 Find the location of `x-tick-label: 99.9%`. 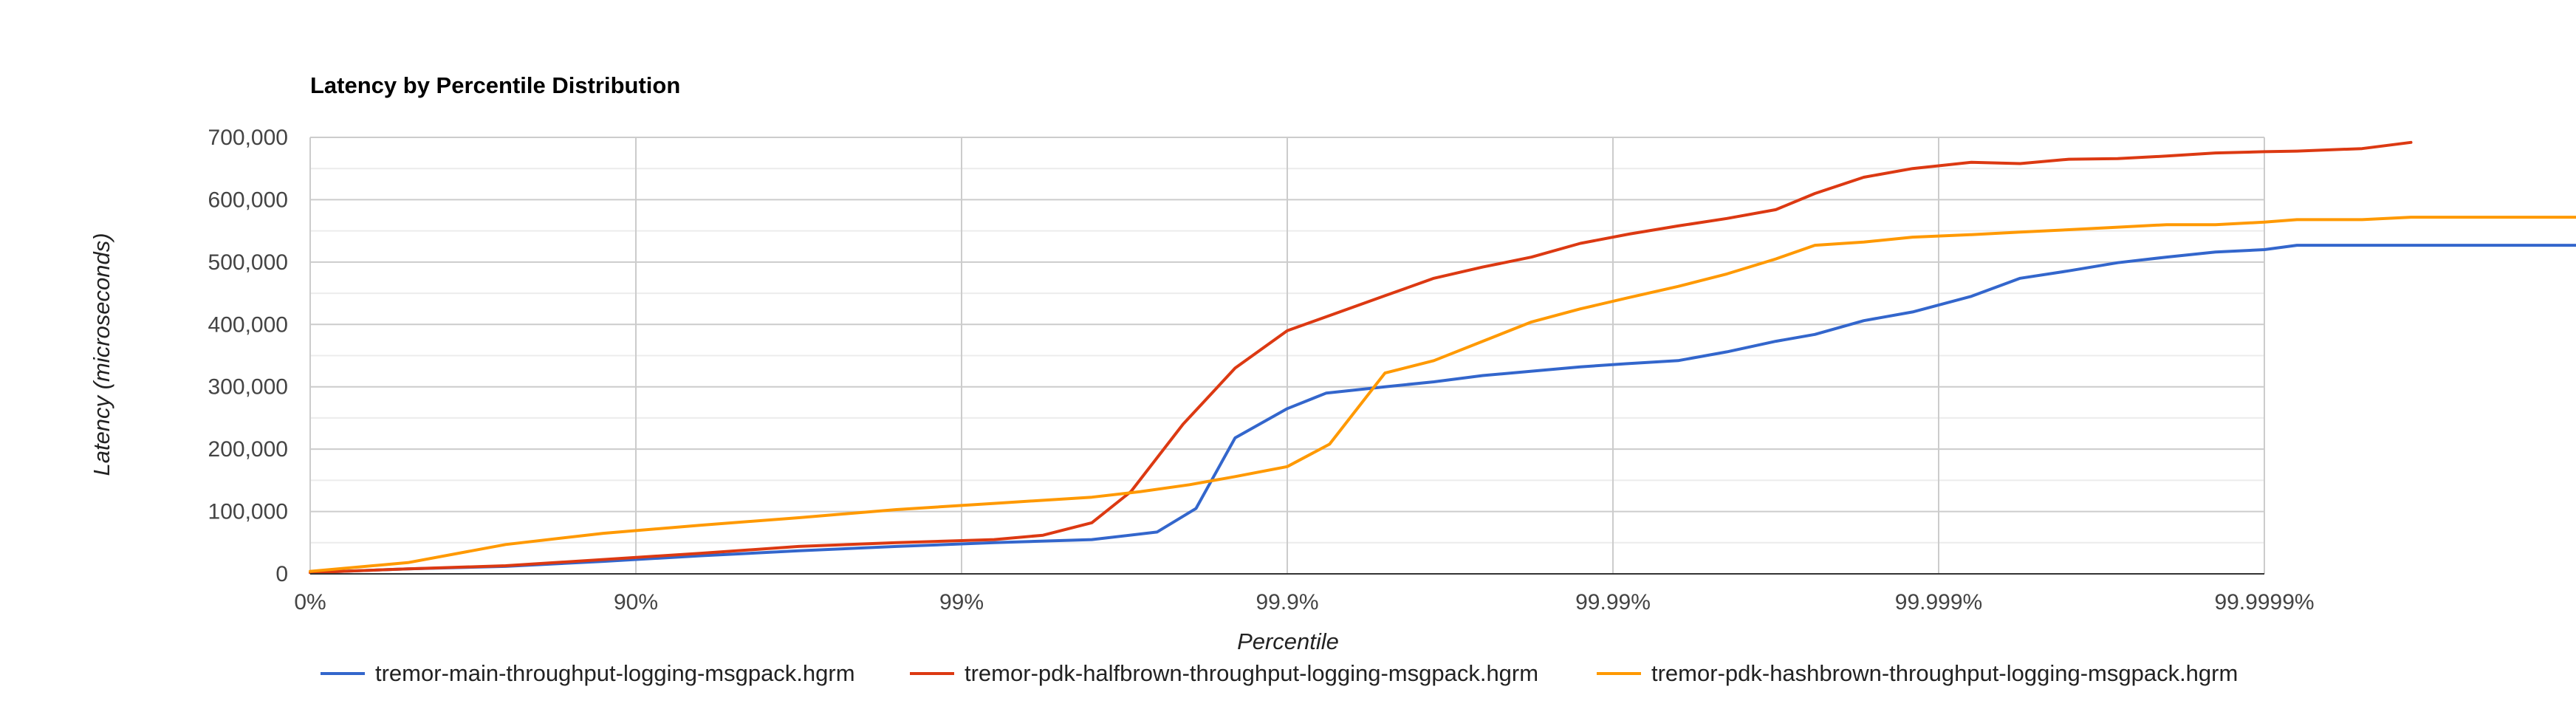

x-tick-label: 99.9% is located at coordinates (1287, 602).